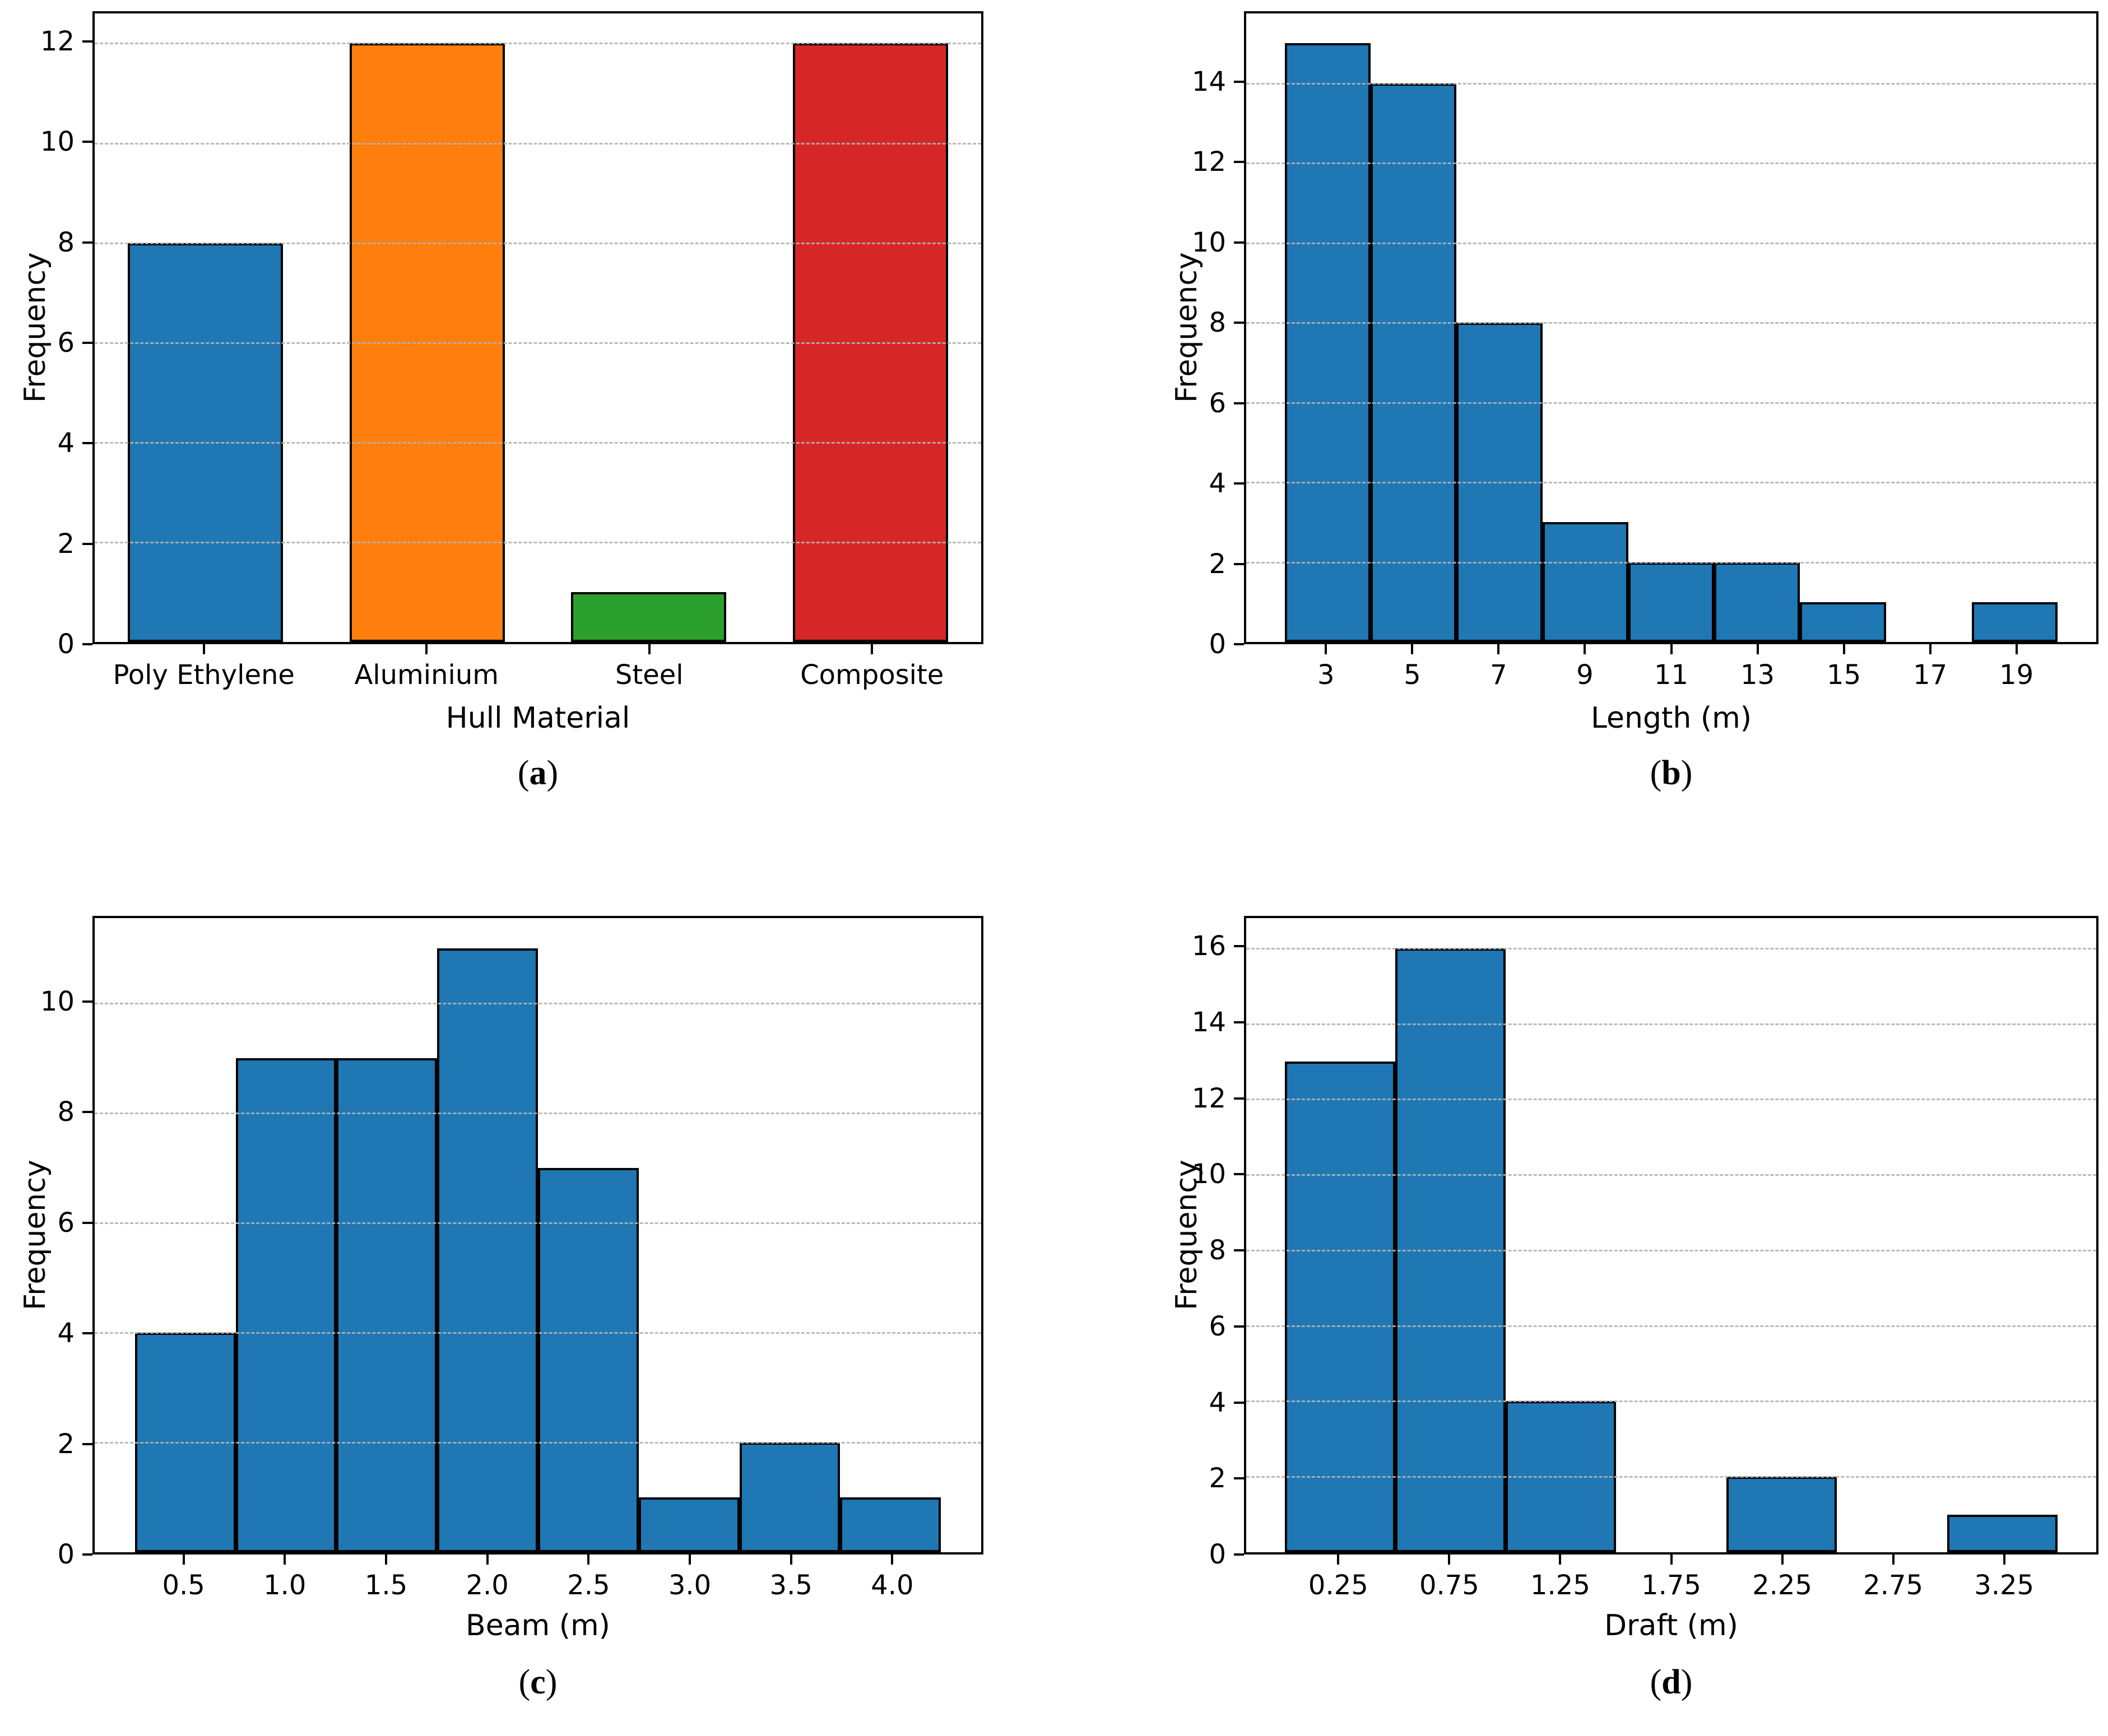 The image size is (2108, 1736). Describe the element at coordinates (184, 1585) in the screenshot. I see `x-tick-label: 0.5` at that location.